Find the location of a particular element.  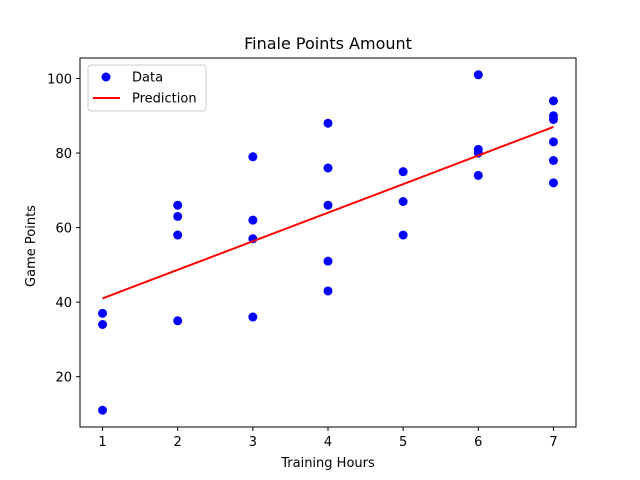

x-tick-label: 3 is located at coordinates (253, 442).